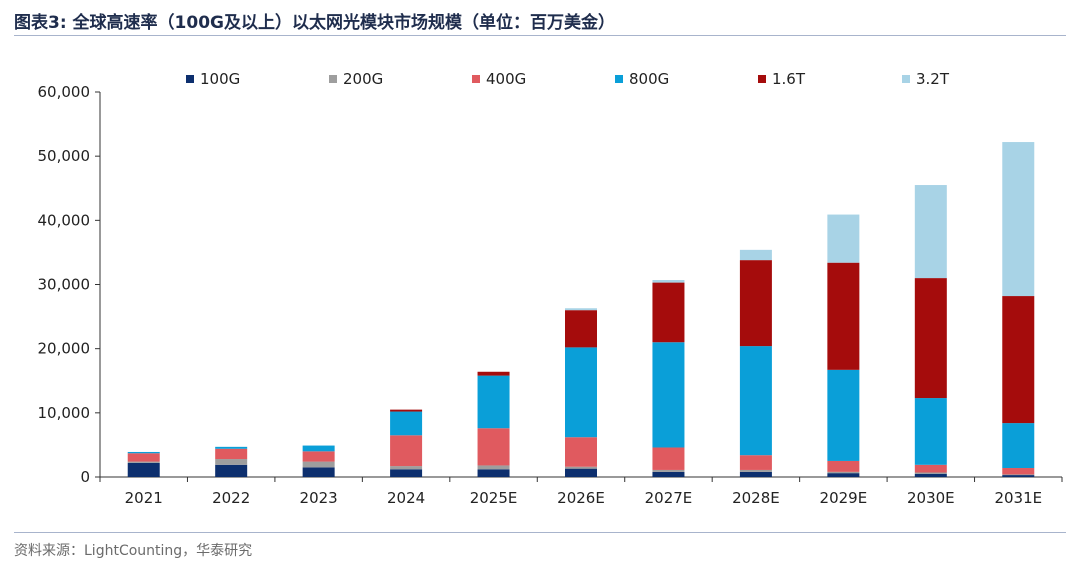 This screenshot has height=565, width=1080. I want to click on bar-segment-1-6t-2024, so click(406, 410).